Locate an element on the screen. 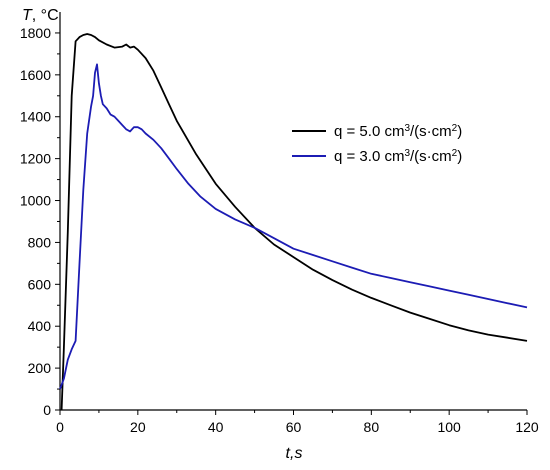  legend-label-1: q = 5.0 cm3/(s·cm2) is located at coordinates (398, 132).